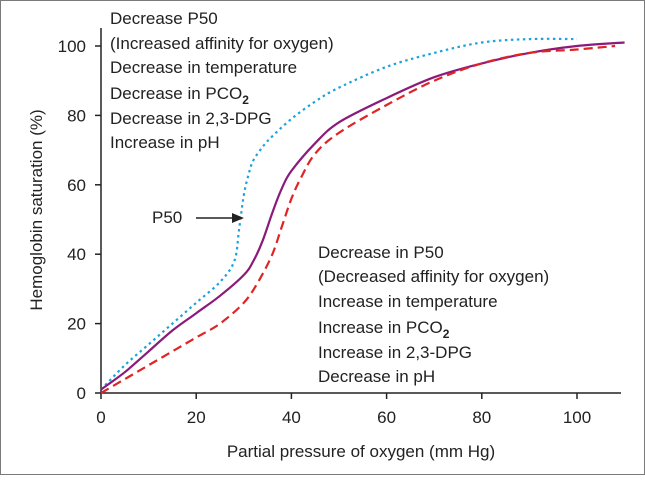 This screenshot has width=645, height=480. I want to click on y-axis-label: Hemoglobin saturation (%), so click(36, 209).